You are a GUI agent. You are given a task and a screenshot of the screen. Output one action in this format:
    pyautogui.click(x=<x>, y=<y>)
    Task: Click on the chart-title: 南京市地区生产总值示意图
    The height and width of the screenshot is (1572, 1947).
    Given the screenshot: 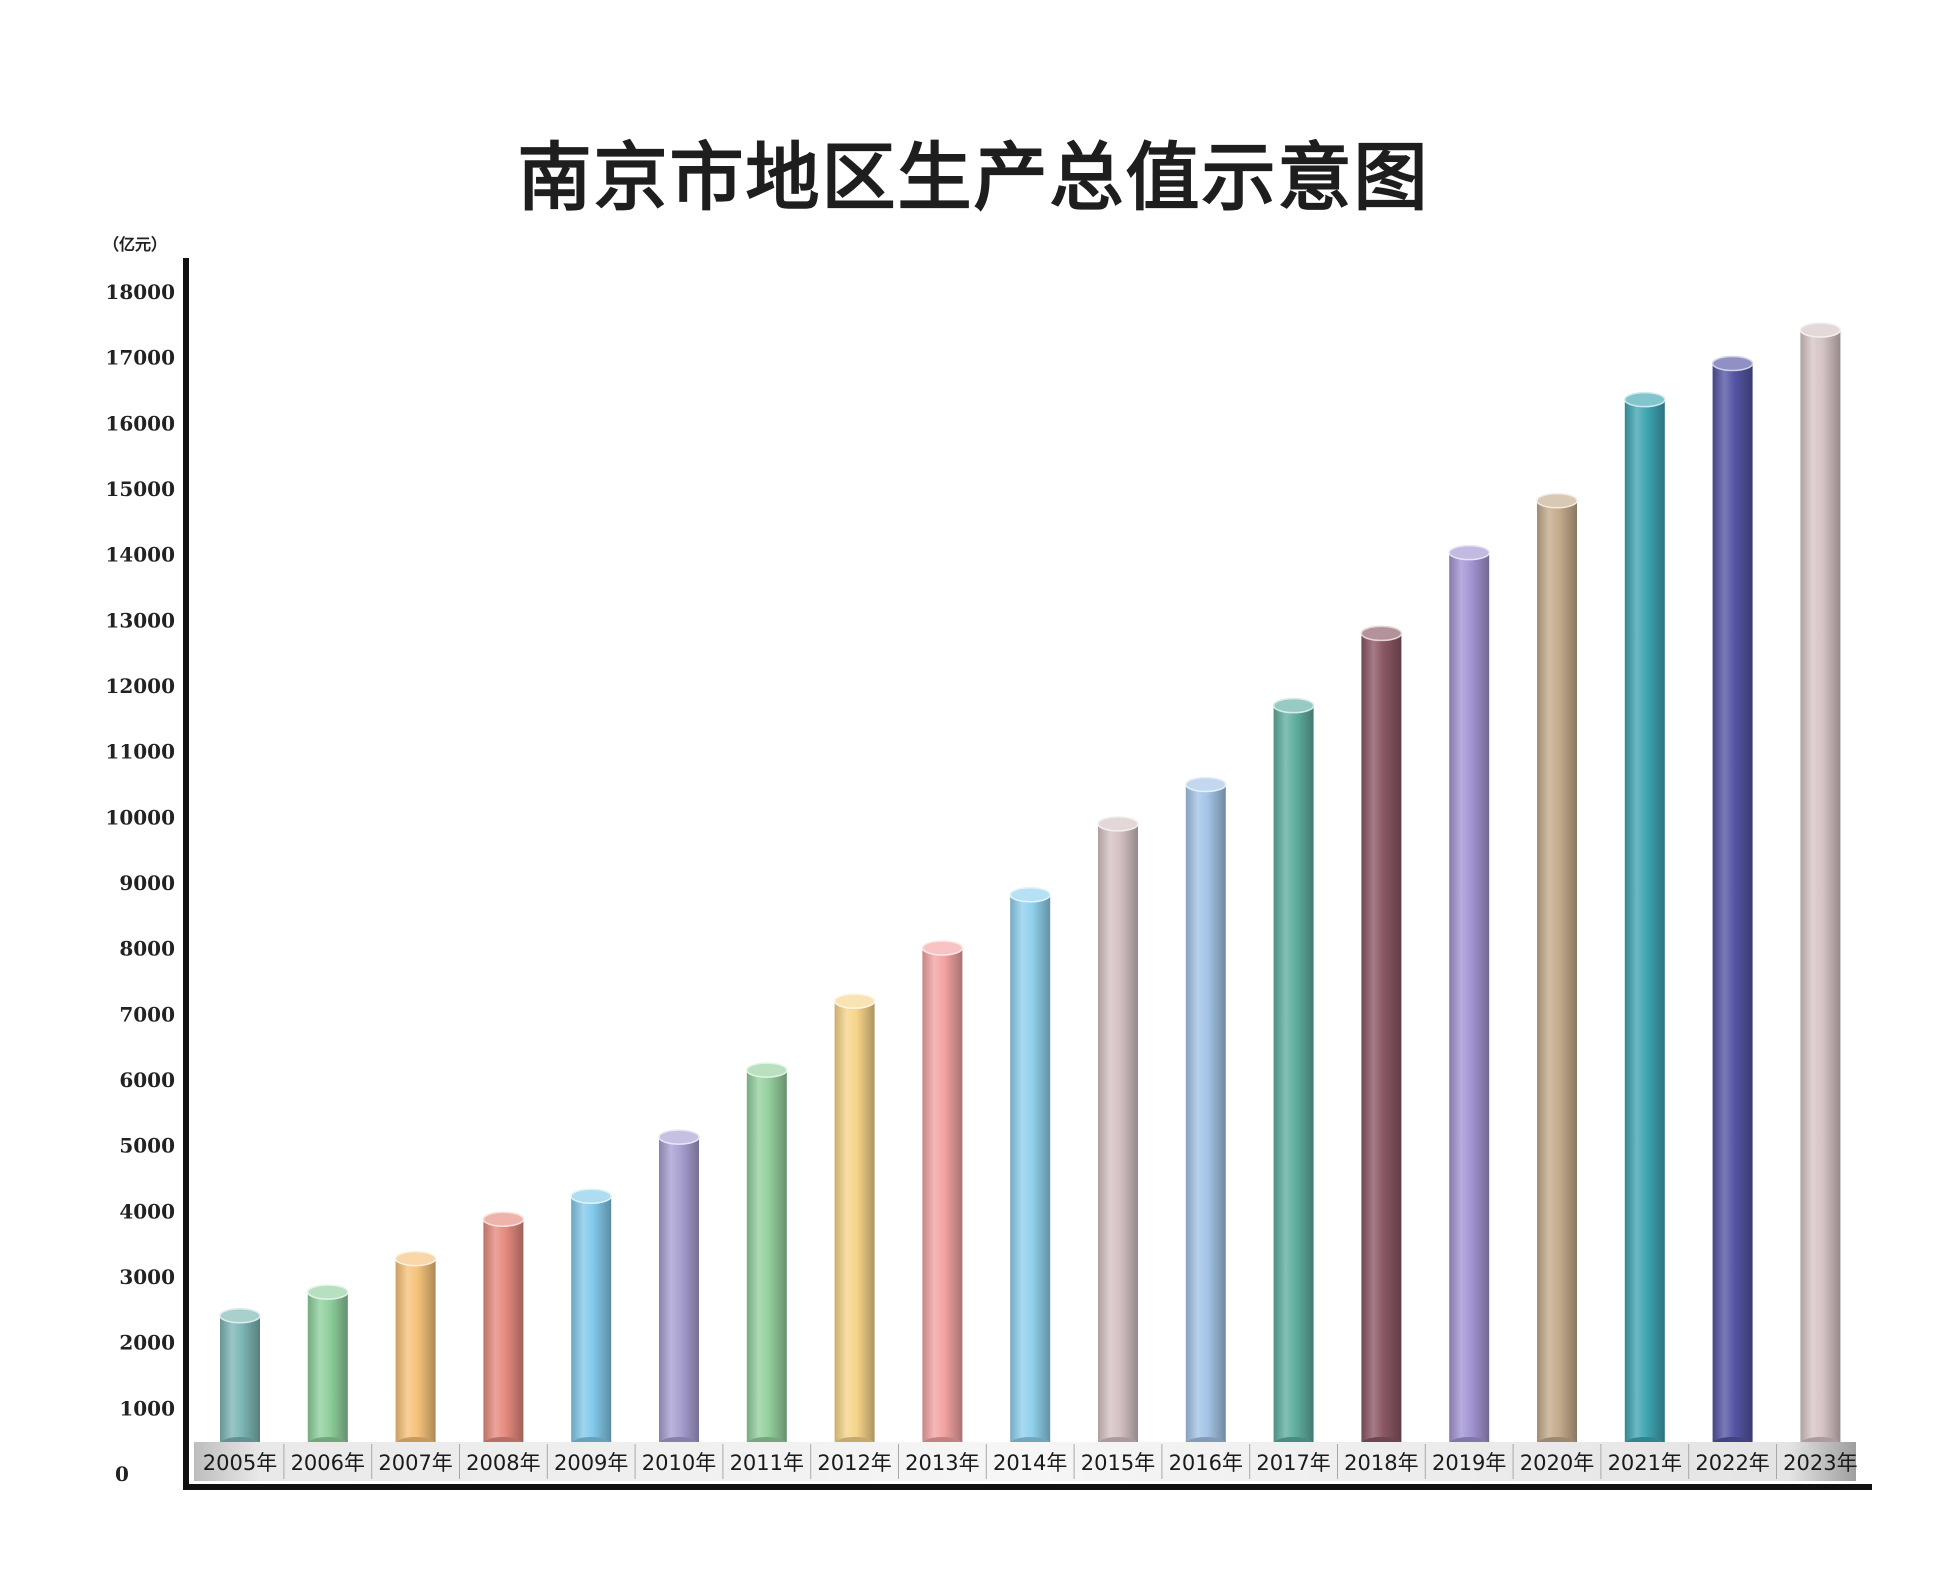 What is the action you would take?
    pyautogui.click(x=973, y=178)
    